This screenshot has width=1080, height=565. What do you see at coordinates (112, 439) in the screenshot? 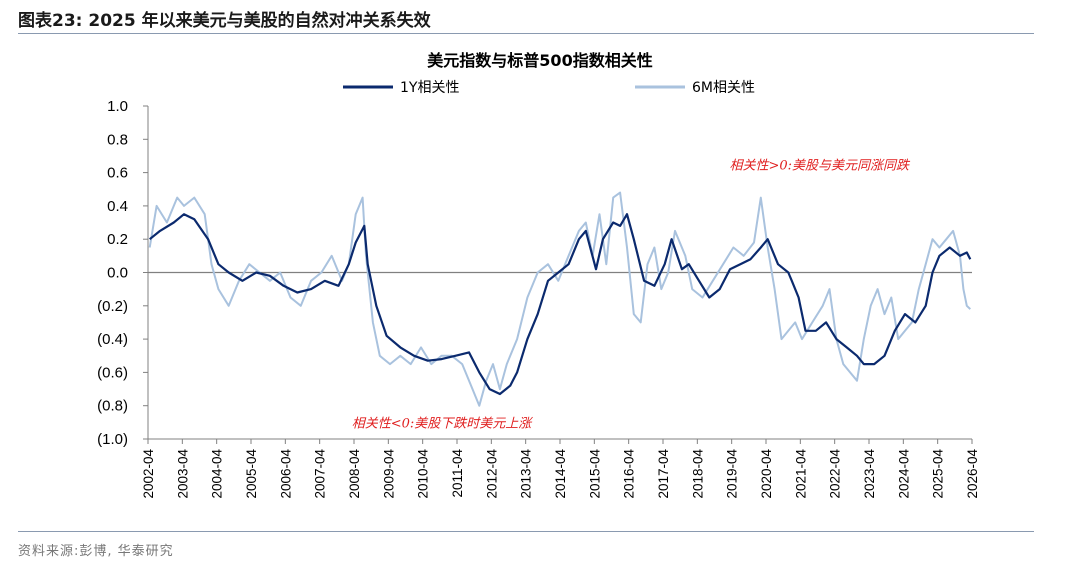
I see `y-tick-label: (1.0)` at bounding box center [112, 439].